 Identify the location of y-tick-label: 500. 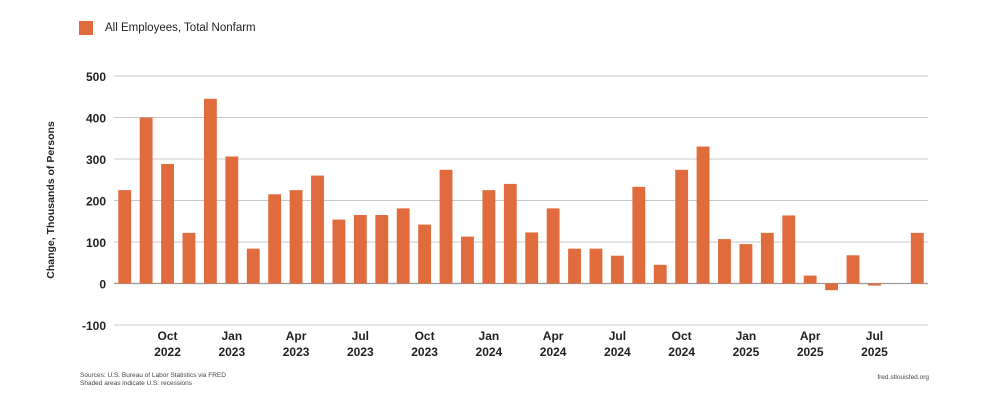
(96, 77).